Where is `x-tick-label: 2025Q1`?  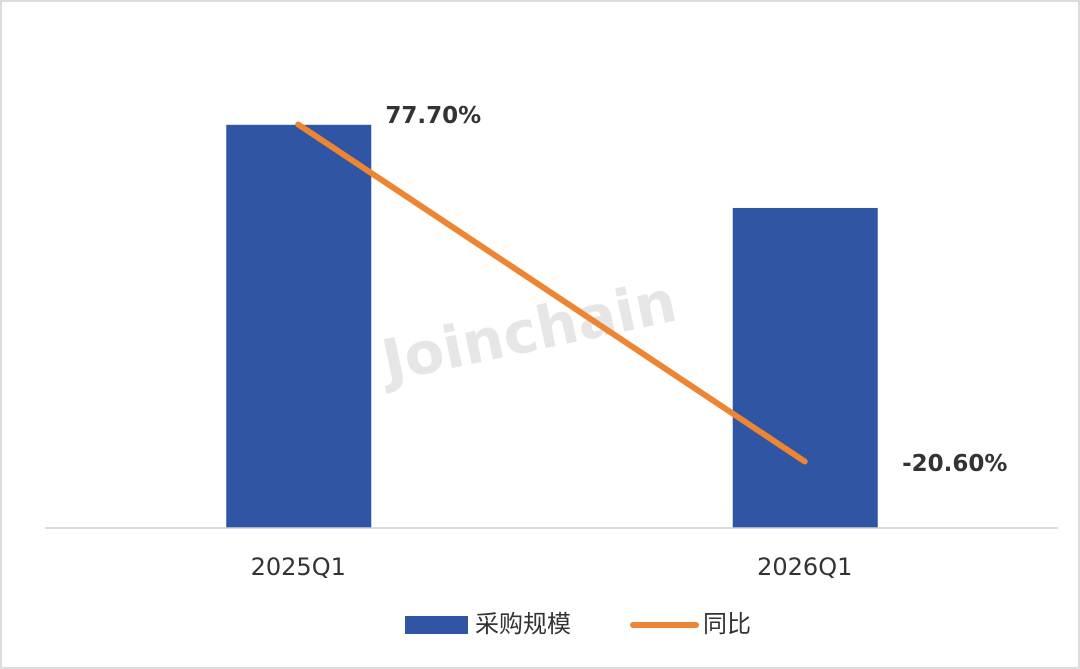 x-tick-label: 2025Q1 is located at coordinates (298, 567).